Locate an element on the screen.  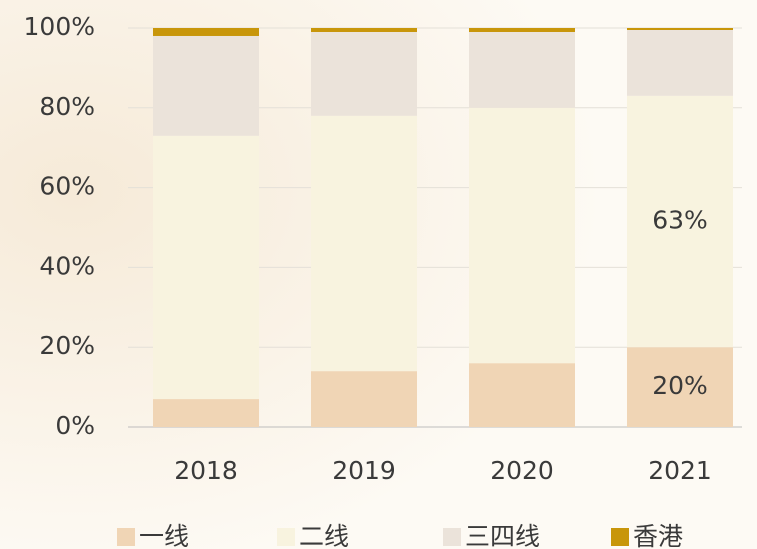
x-tick-label: 2021 is located at coordinates (680, 470).